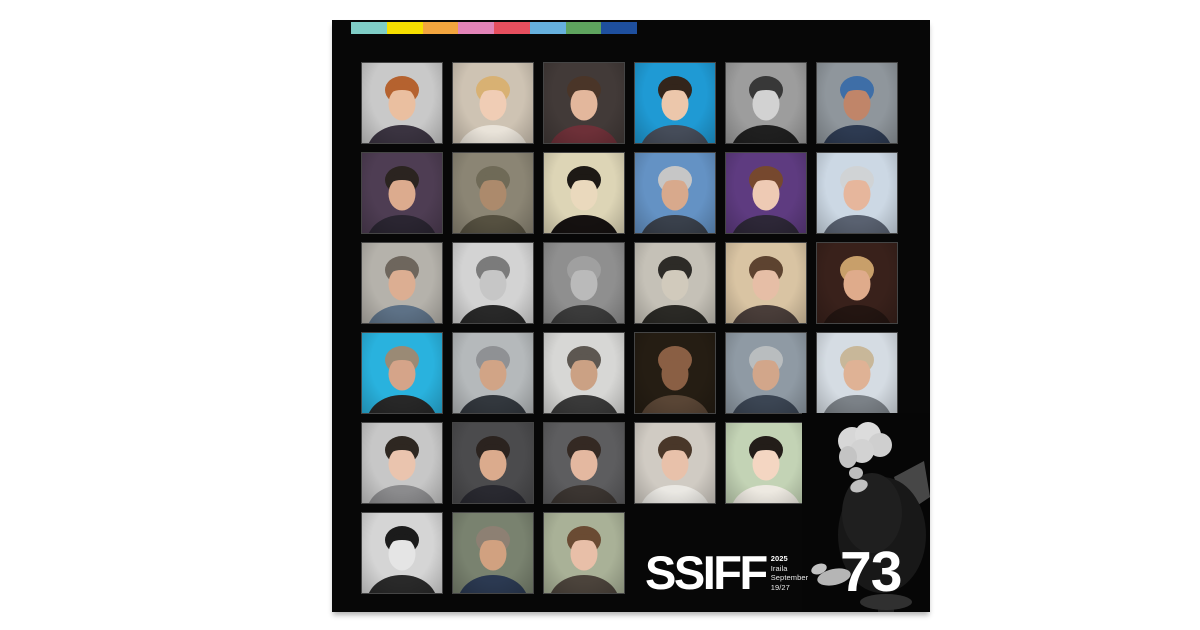 The image size is (1200, 630). I want to click on color-stripe, so click(494, 28).